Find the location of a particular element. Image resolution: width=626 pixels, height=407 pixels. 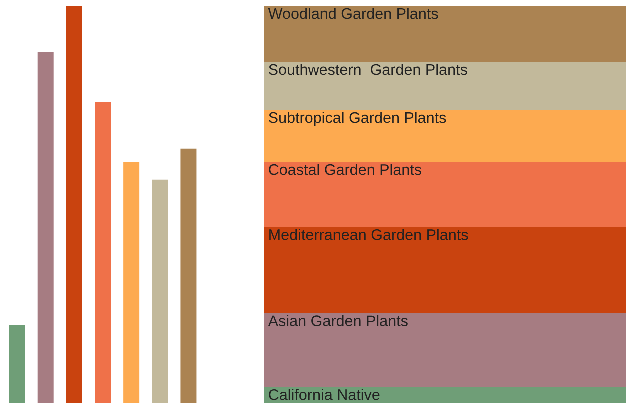

series-label: Coastal Garden Plants is located at coordinates (345, 170).